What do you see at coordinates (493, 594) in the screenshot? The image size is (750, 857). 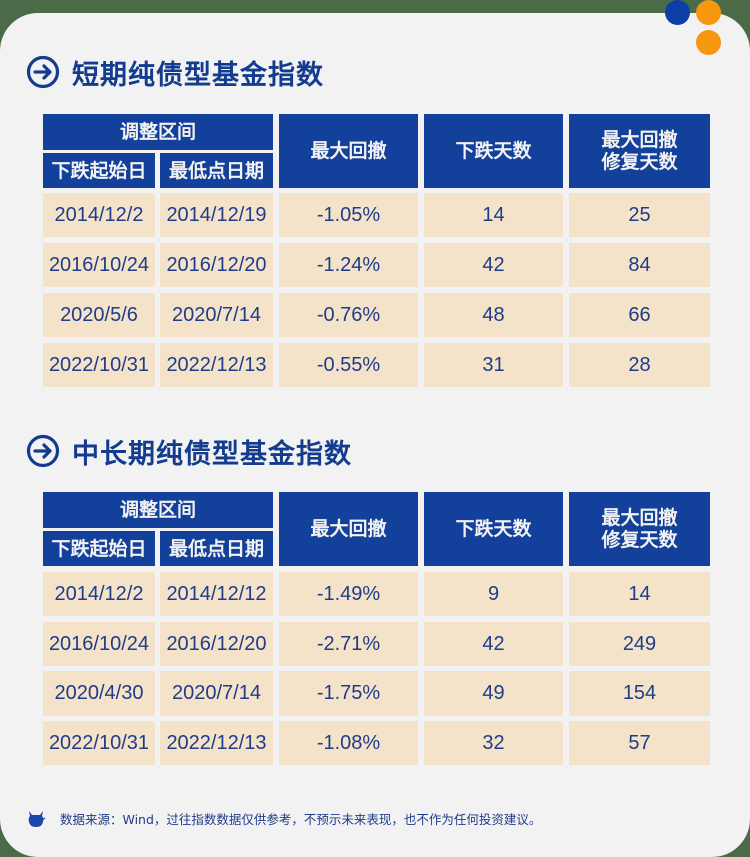 I see `cell-days: 9` at bounding box center [493, 594].